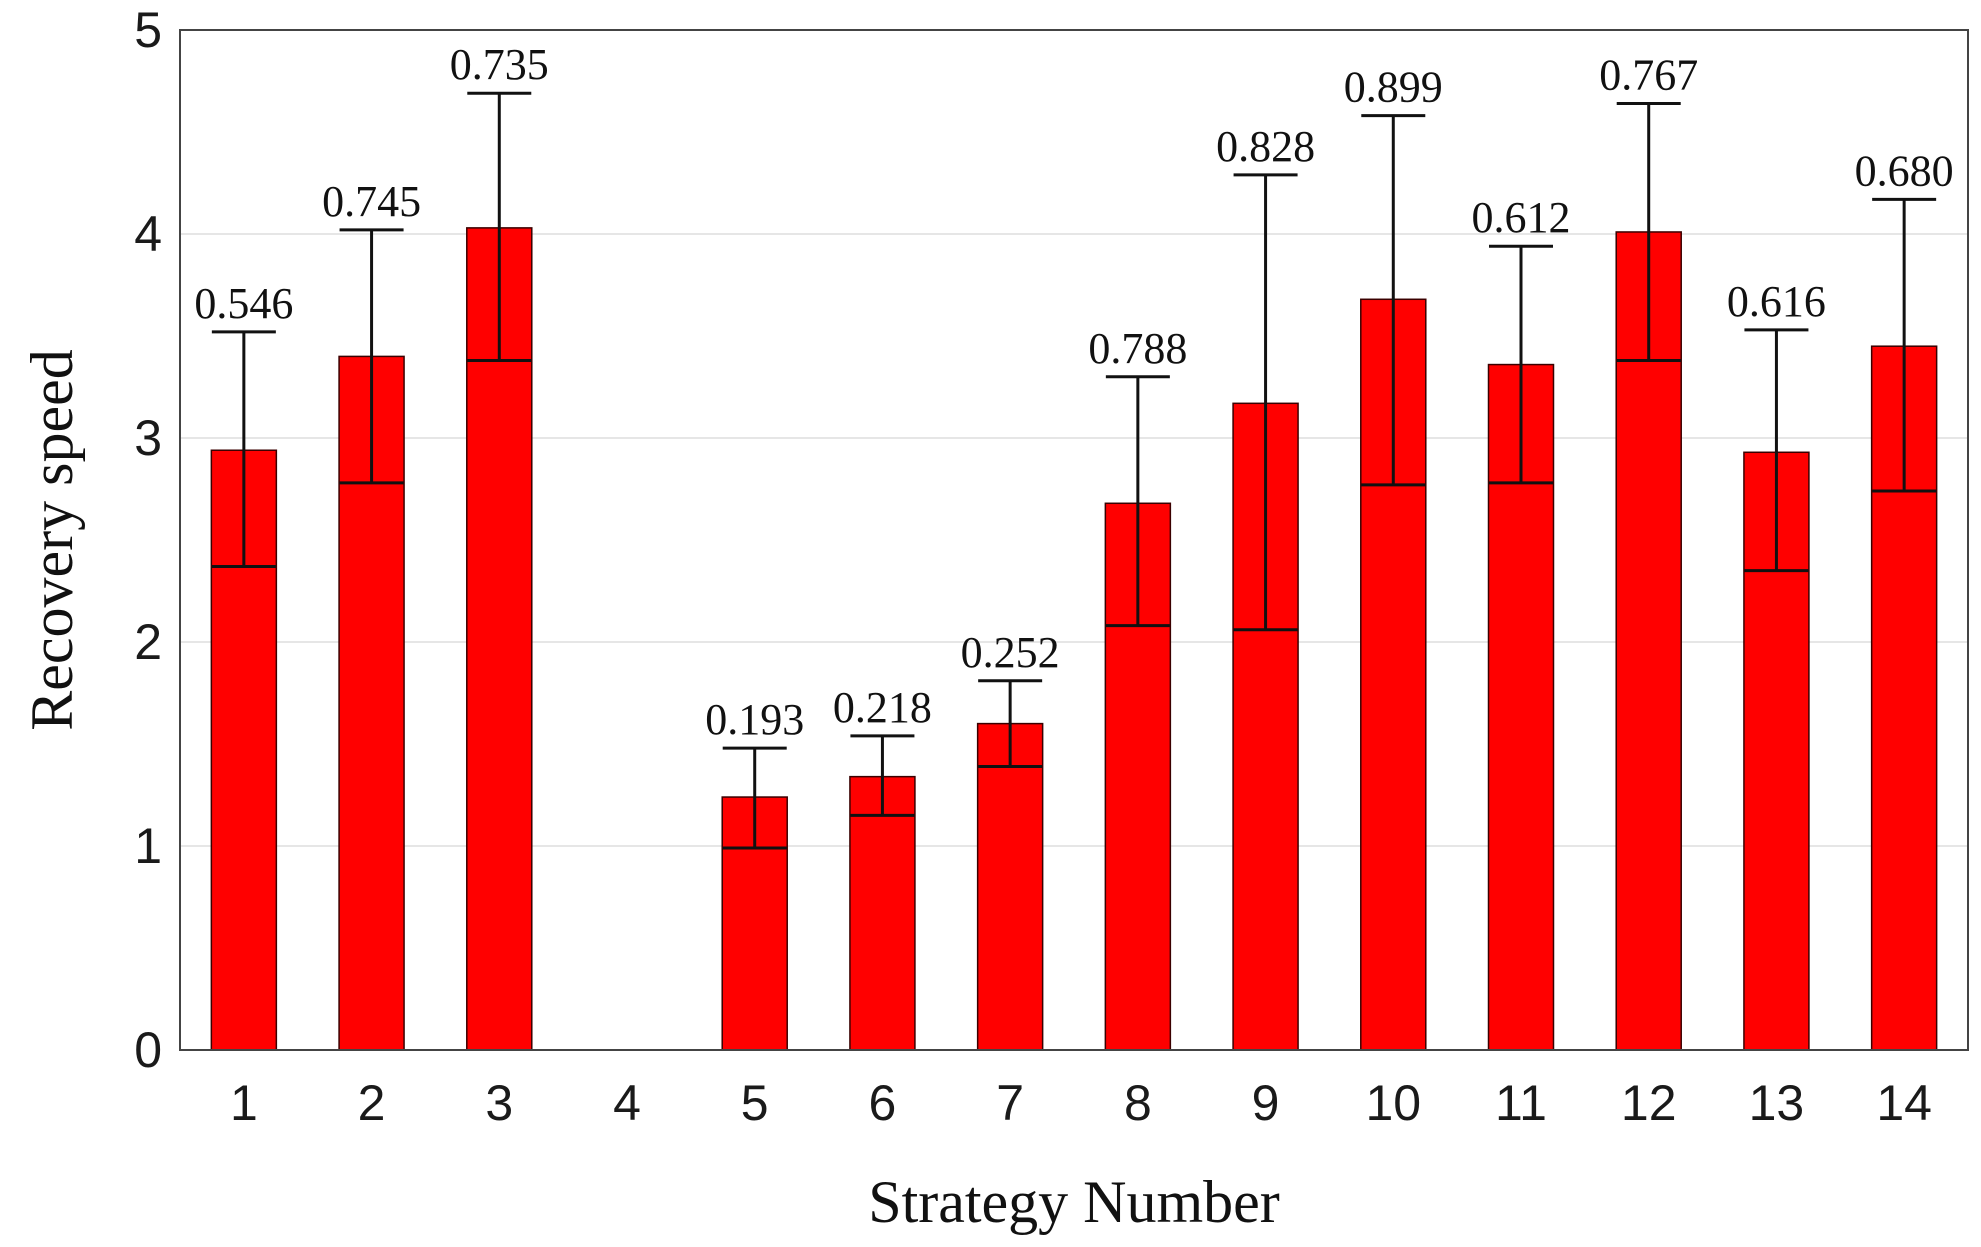 This screenshot has width=1981, height=1247. I want to click on x-tick-label: 10, so click(1393, 1103).